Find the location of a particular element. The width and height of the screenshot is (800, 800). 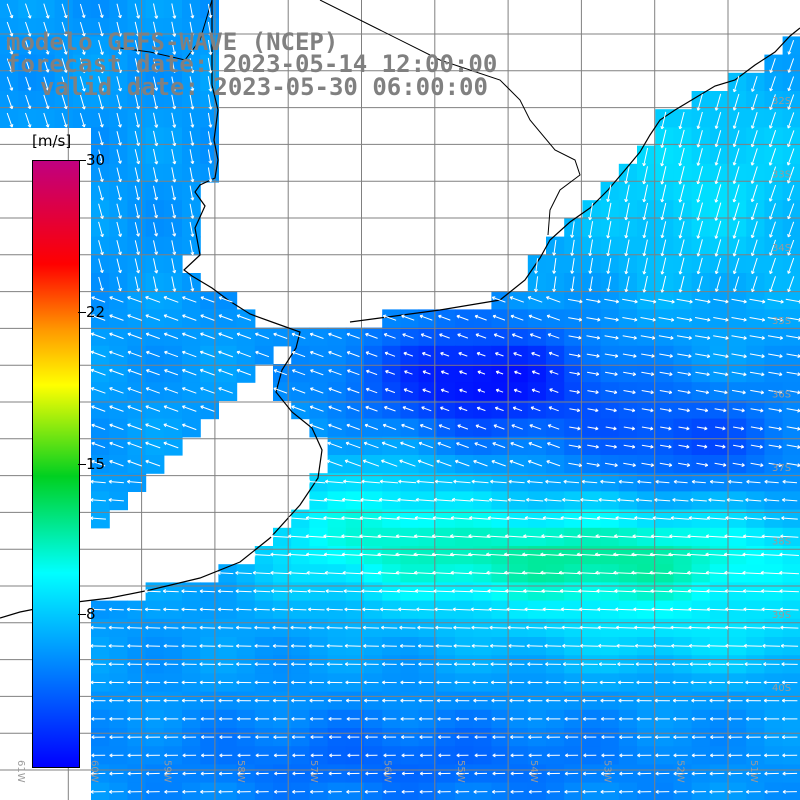

latitude-label: 36S is located at coordinates (781, 395).